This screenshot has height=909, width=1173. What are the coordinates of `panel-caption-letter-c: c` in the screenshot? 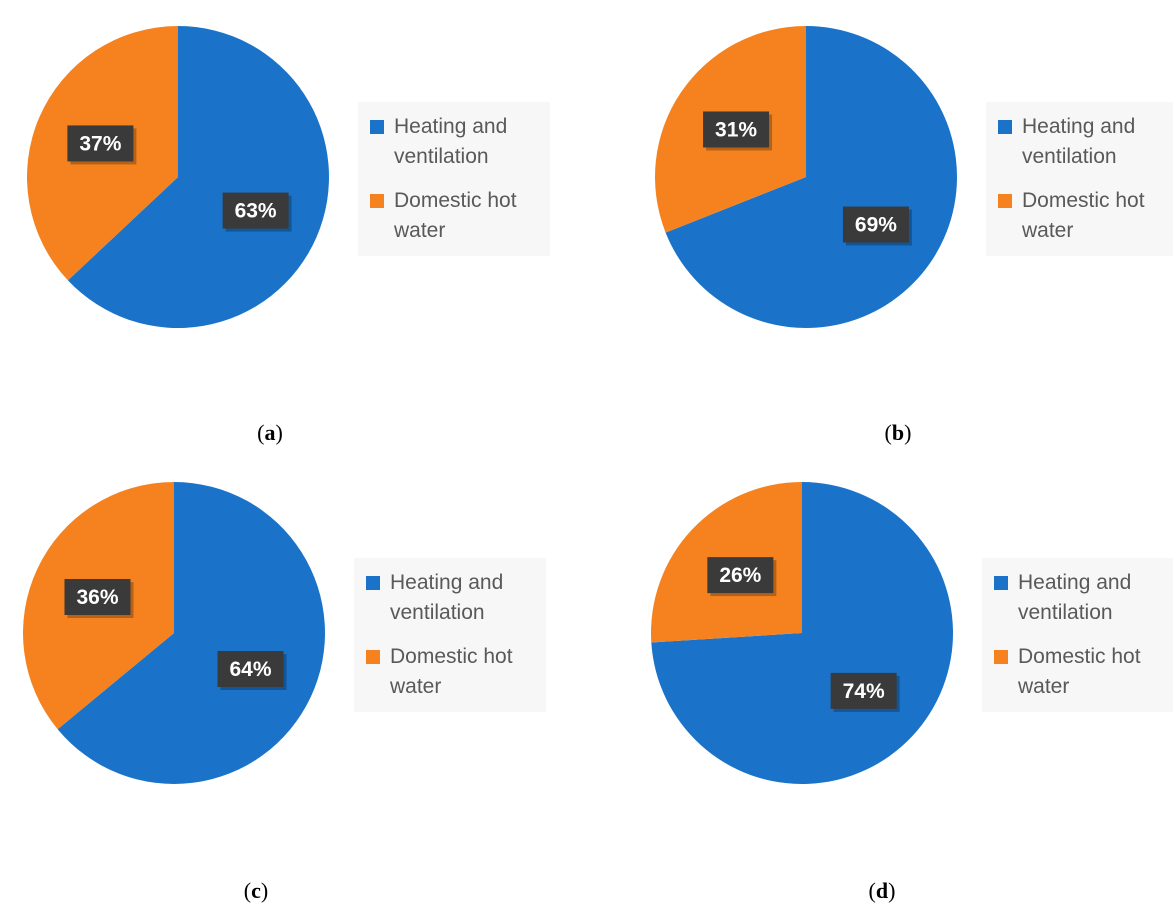 It's located at (256, 890).